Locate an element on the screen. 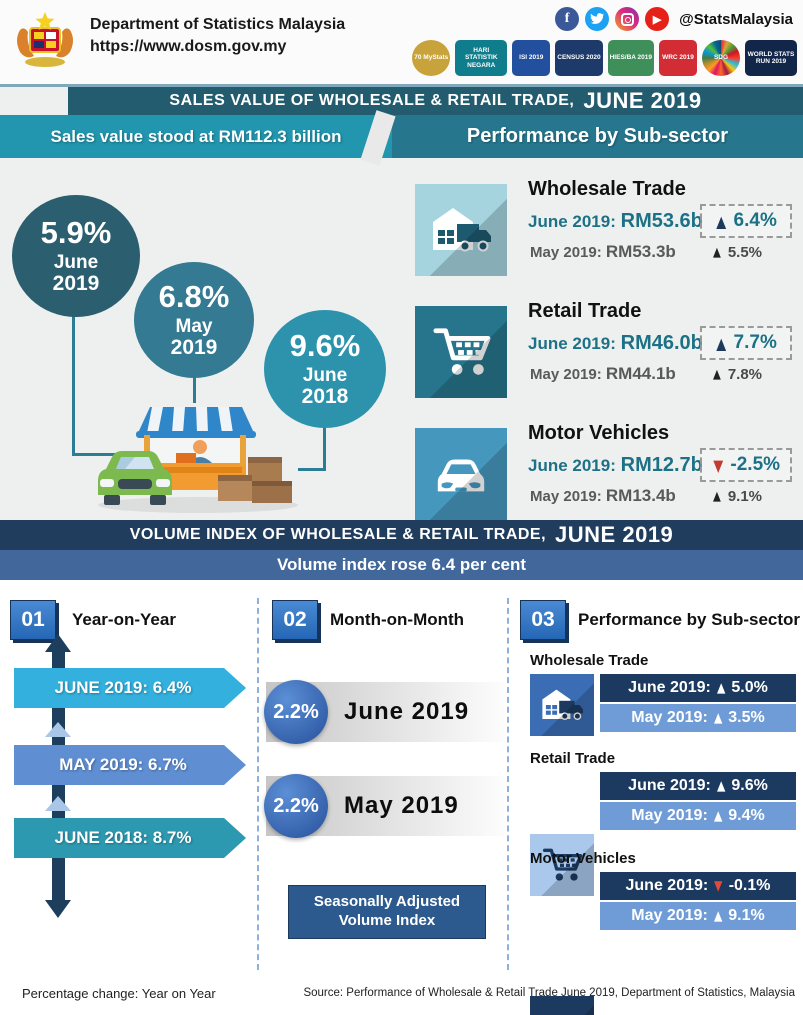 The image size is (803, 1015). may-amount: RM13.4b is located at coordinates (640, 495).